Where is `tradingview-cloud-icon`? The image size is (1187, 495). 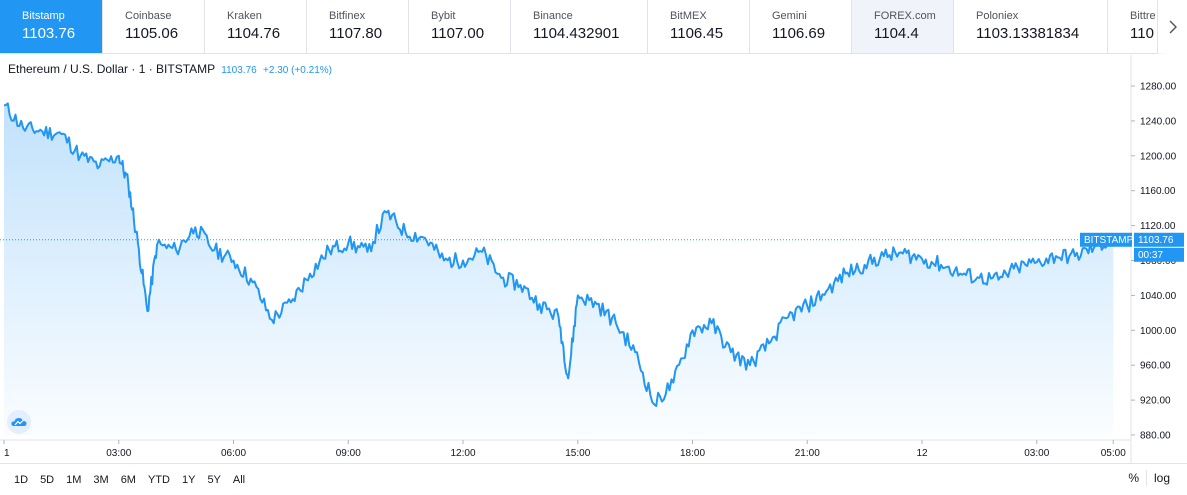 tradingview-cloud-icon is located at coordinates (19, 422).